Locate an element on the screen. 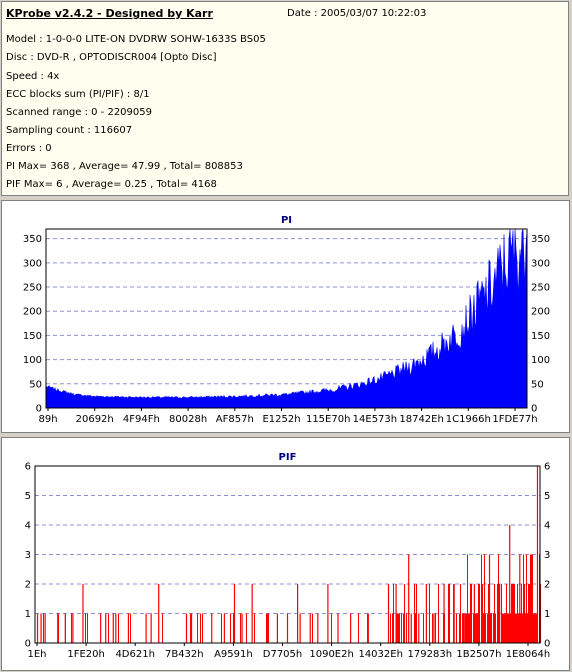 The width and height of the screenshot is (572, 672). x-tick-label: 4F94Fh is located at coordinates (141, 419).